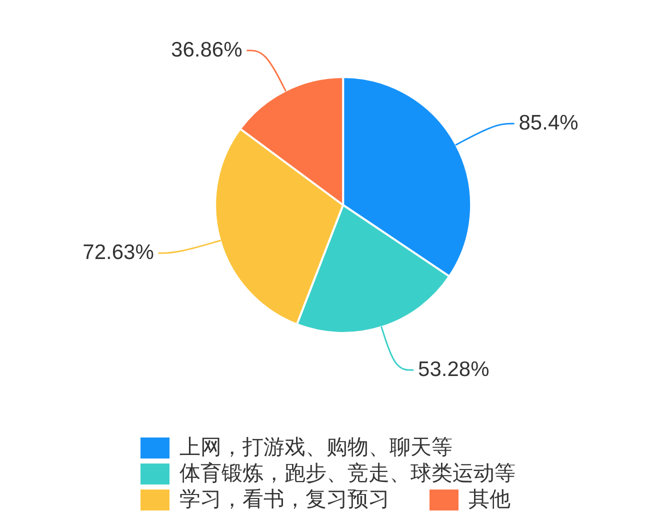 This screenshot has height=527, width=656. What do you see at coordinates (206, 50) in the screenshot?
I see `data-label: 36.86%` at bounding box center [206, 50].